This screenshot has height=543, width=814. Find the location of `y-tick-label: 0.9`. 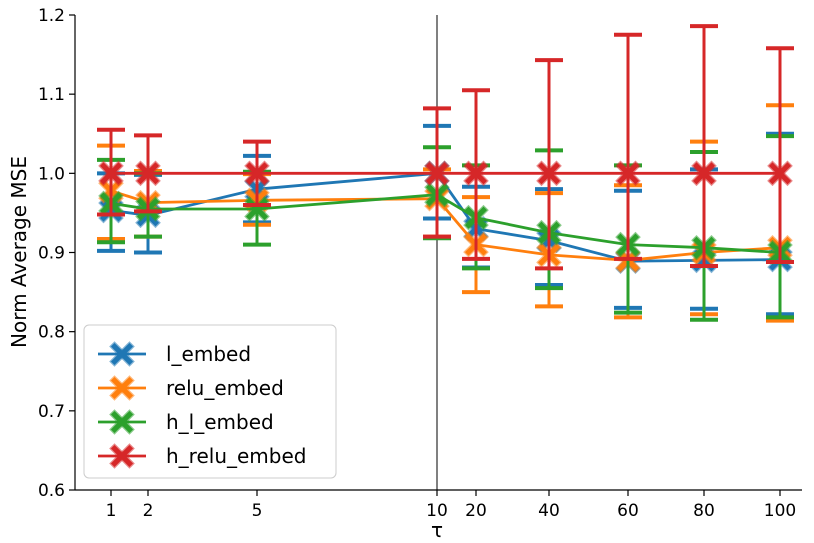

y-tick-label: 0.9 is located at coordinates (51, 254).